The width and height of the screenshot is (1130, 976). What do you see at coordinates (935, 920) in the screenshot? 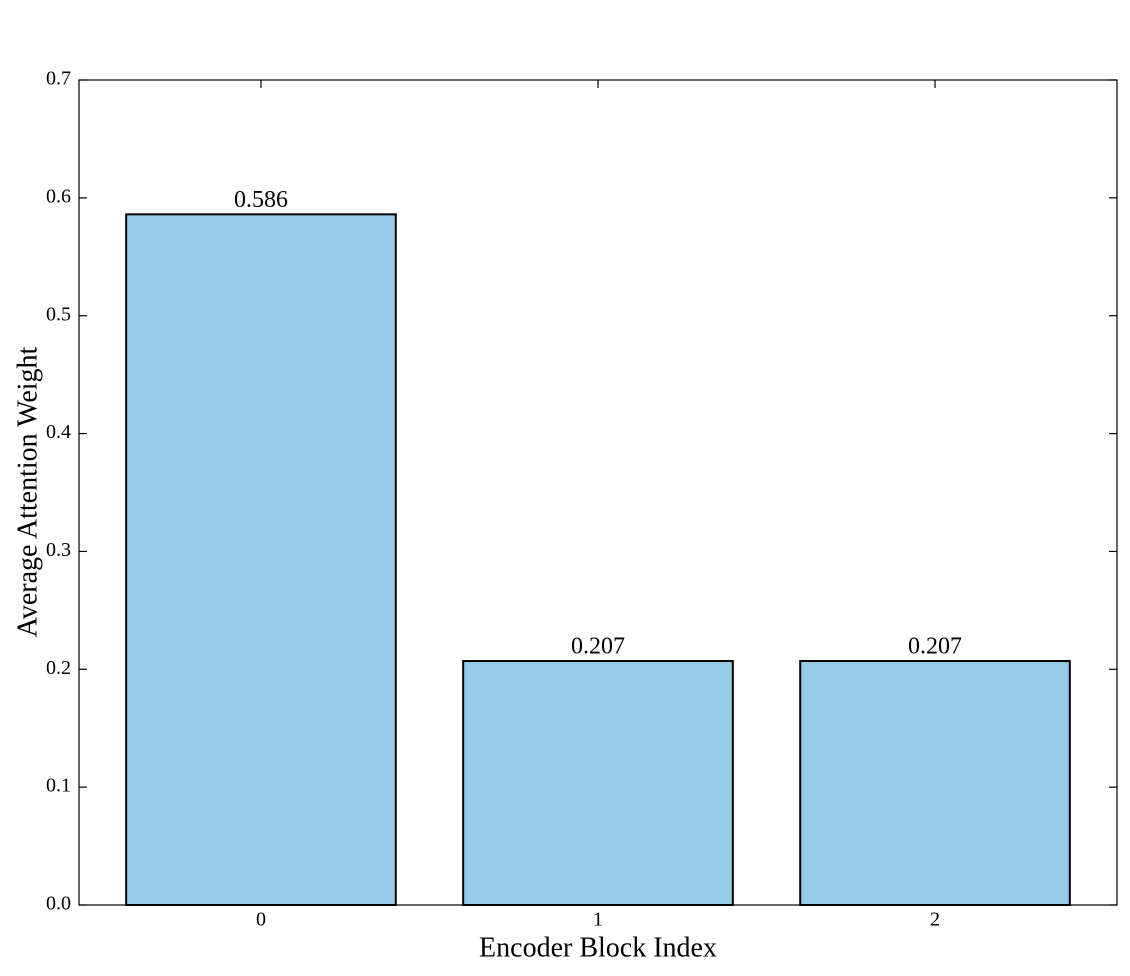
I see `x-tick-label: 2` at bounding box center [935, 920].